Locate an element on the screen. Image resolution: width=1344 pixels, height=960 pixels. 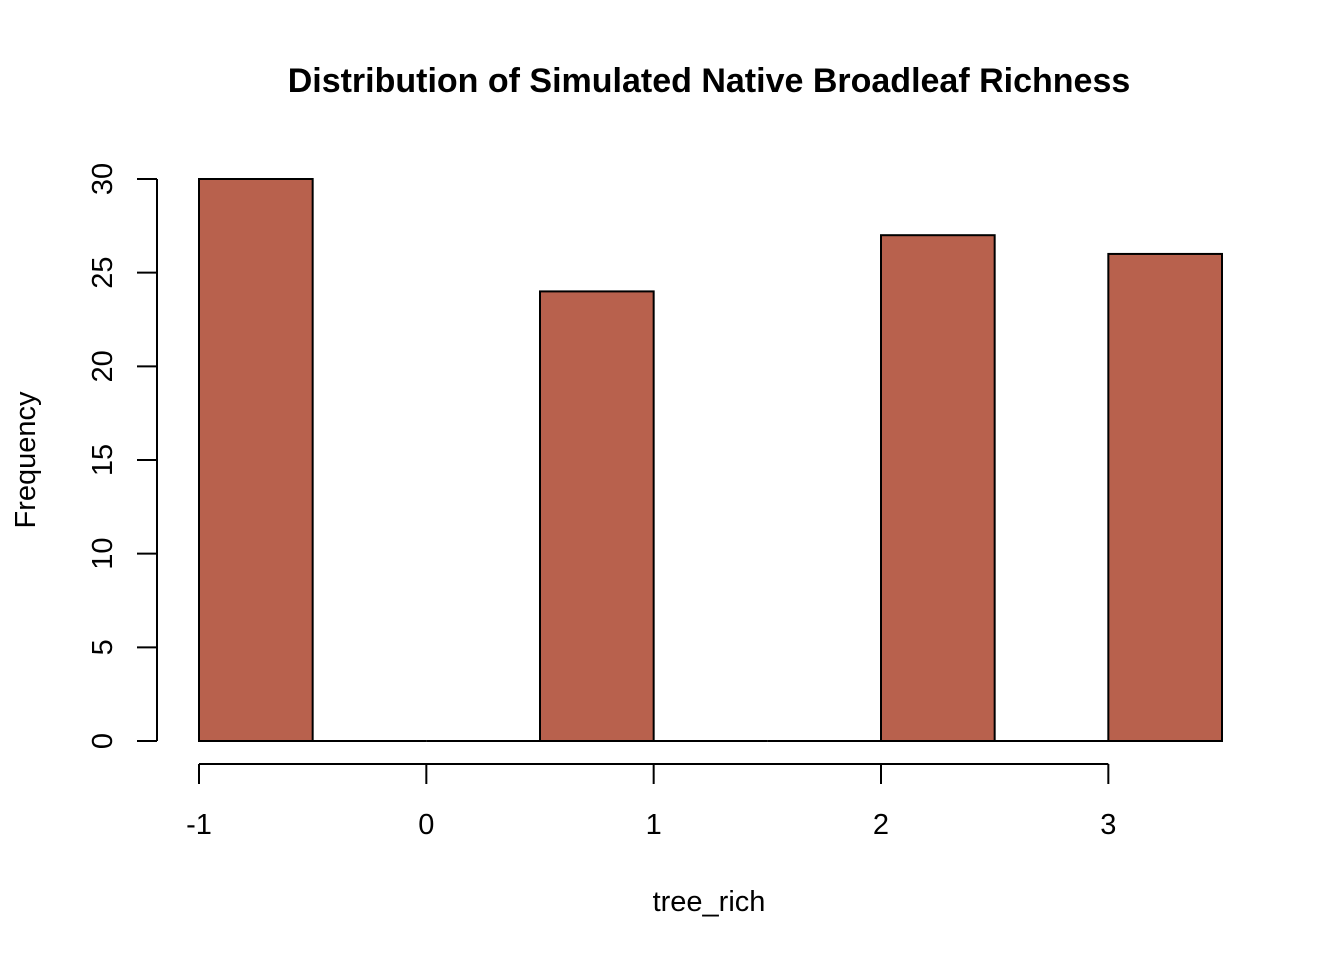
x-tick-label-1: 0 is located at coordinates (426, 825).